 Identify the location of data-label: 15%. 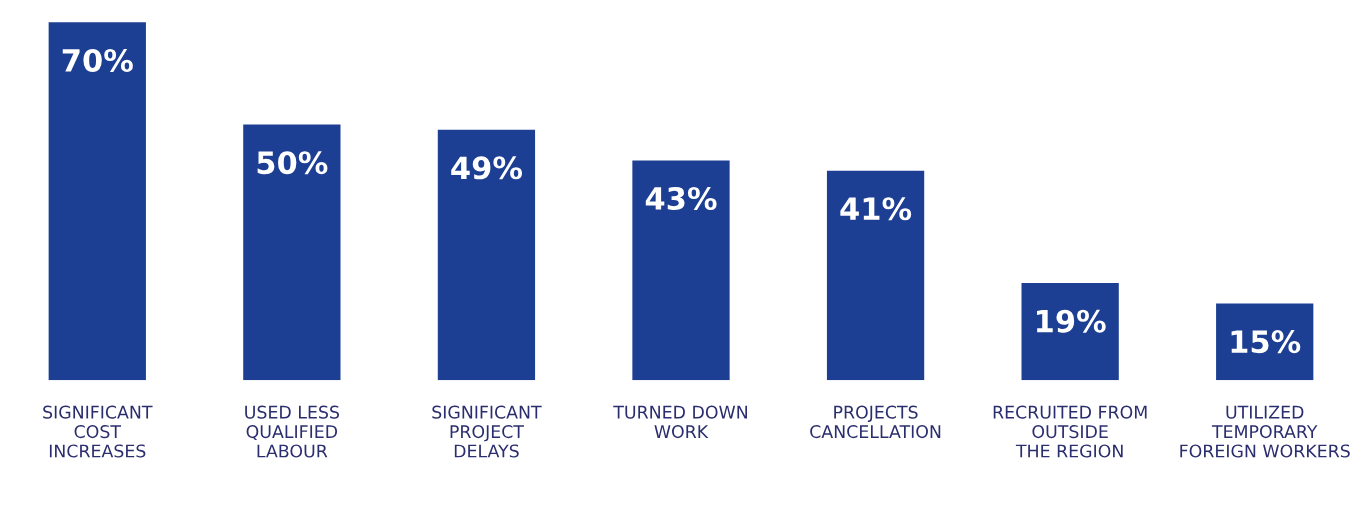
(1266, 342).